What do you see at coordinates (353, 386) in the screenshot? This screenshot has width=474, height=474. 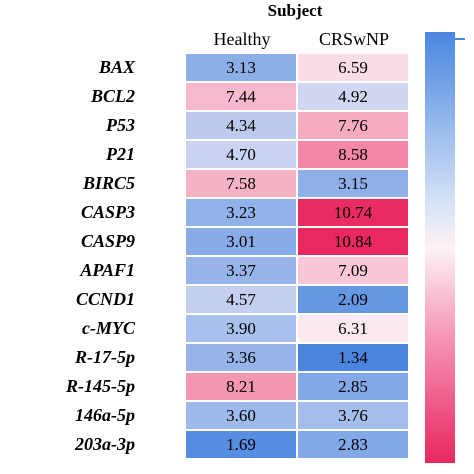 I see `heatmap-cell: 2.85` at bounding box center [353, 386].